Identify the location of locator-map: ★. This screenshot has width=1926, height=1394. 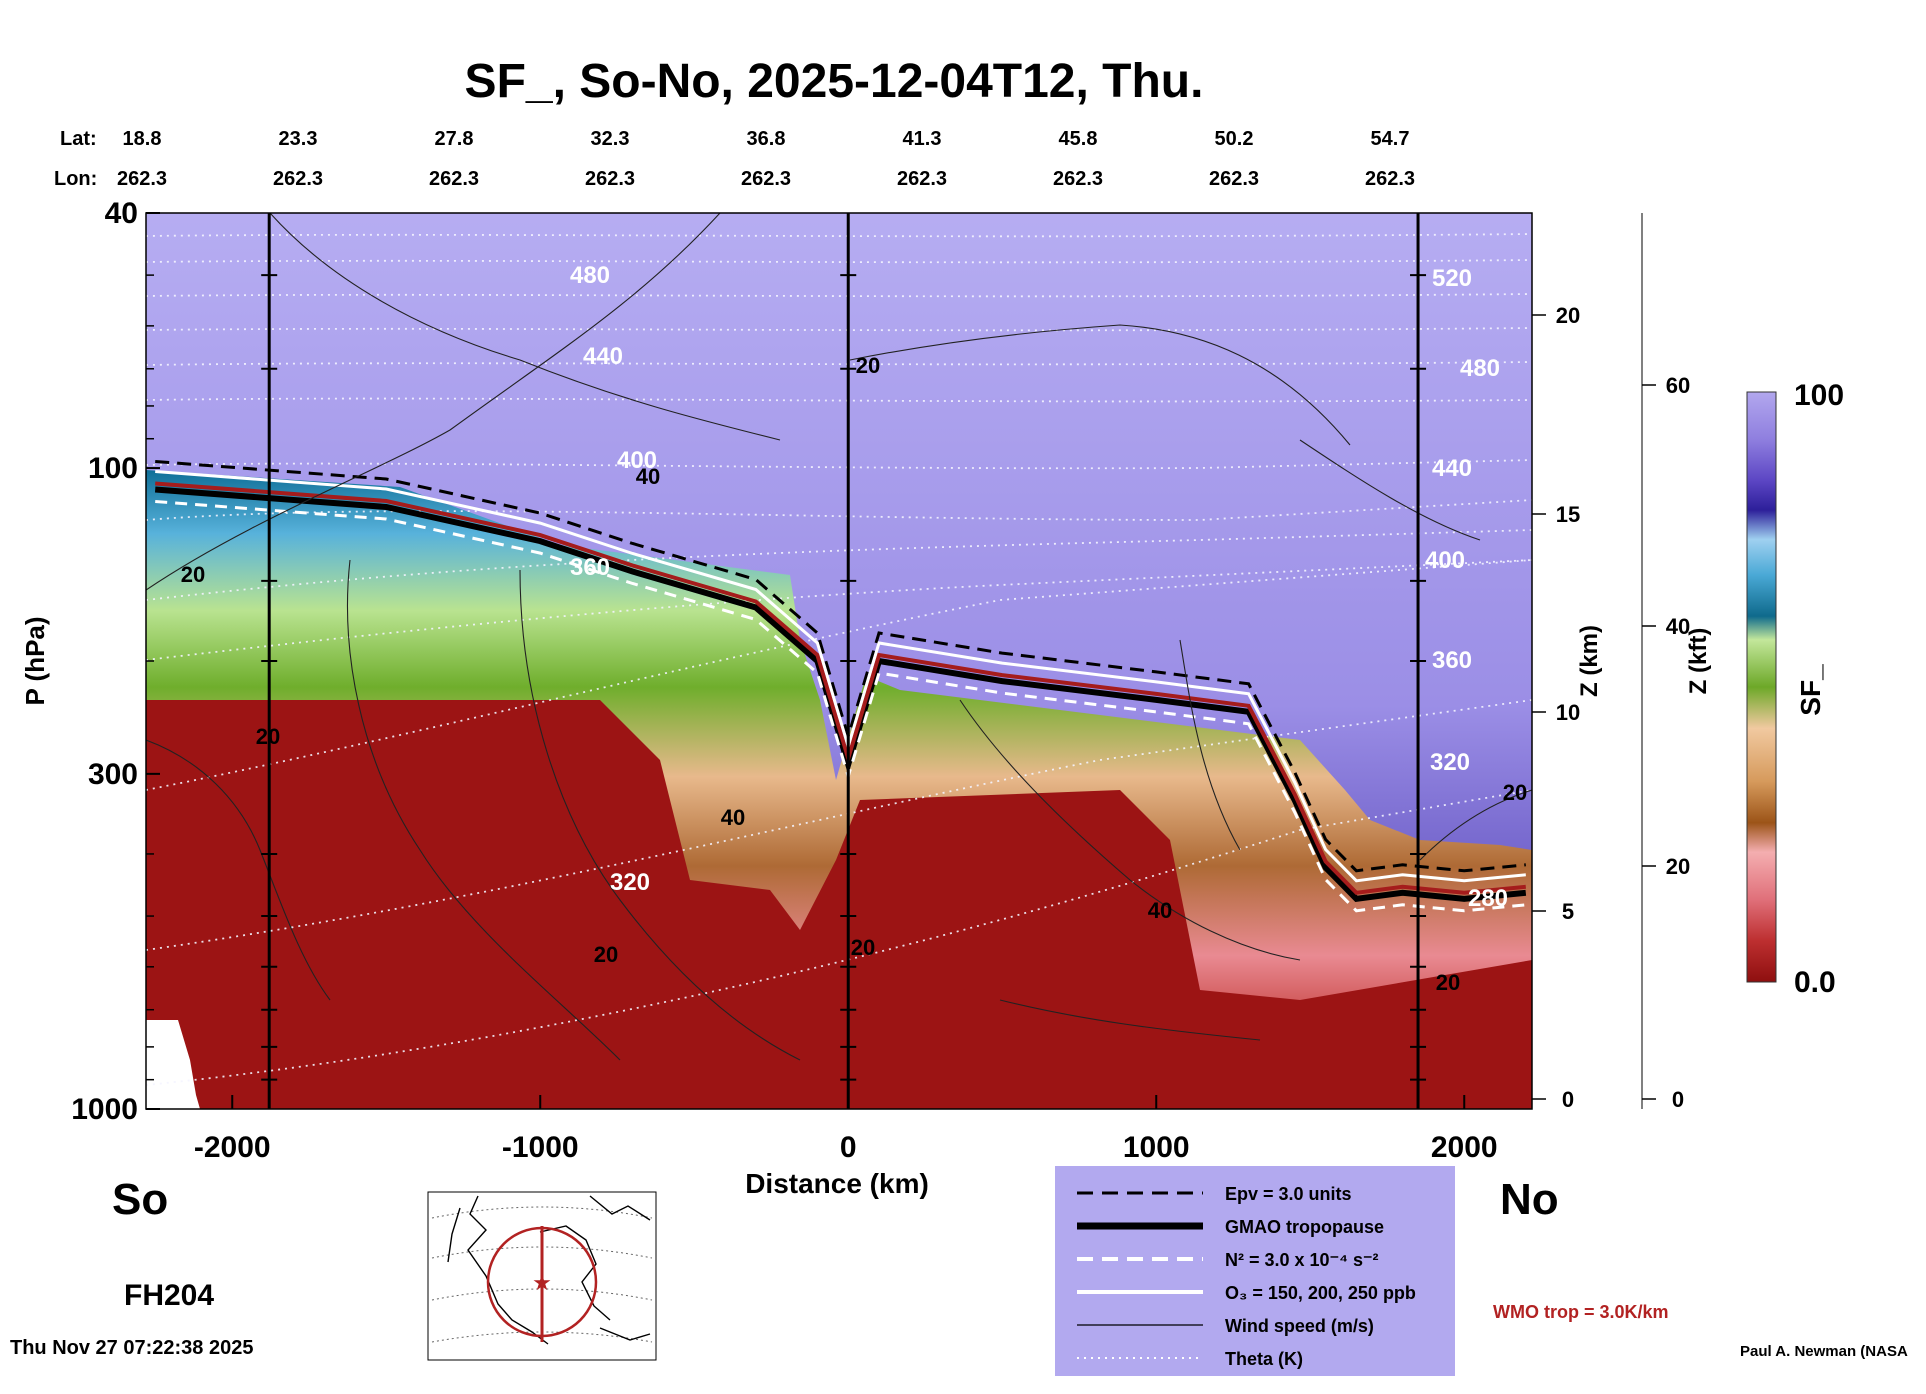
(542, 1276).